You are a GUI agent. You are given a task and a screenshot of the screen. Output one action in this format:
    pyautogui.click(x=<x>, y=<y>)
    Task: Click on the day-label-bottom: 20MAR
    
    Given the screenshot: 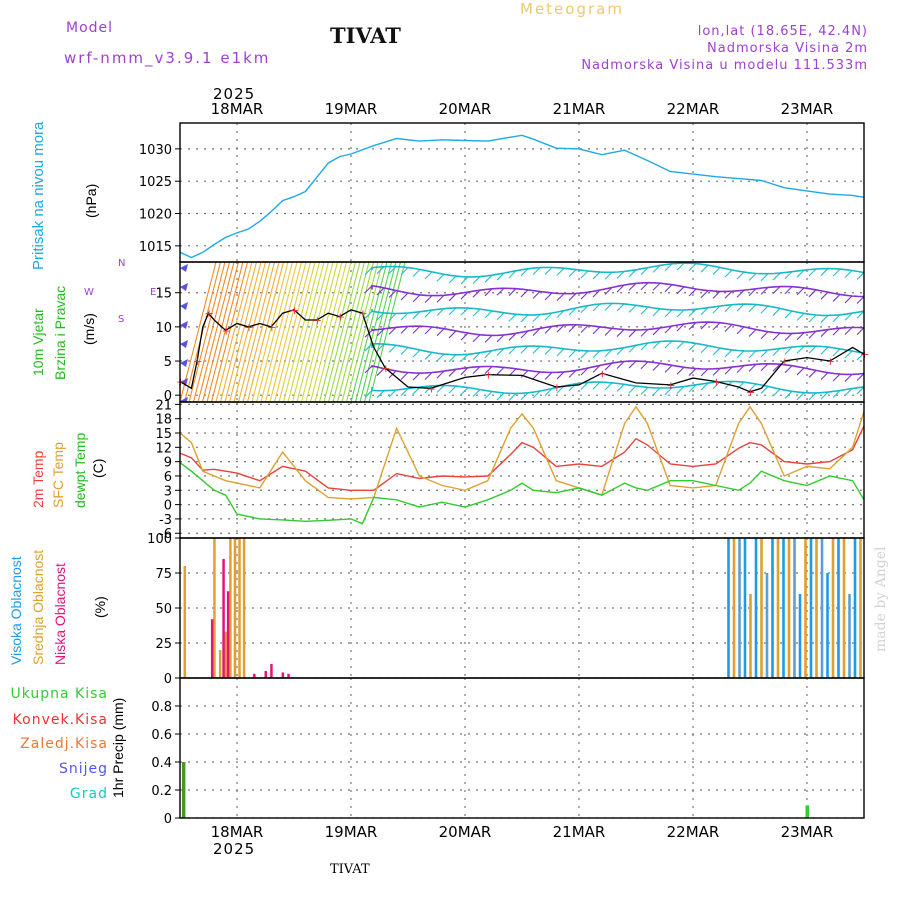 What is the action you would take?
    pyautogui.click(x=465, y=832)
    